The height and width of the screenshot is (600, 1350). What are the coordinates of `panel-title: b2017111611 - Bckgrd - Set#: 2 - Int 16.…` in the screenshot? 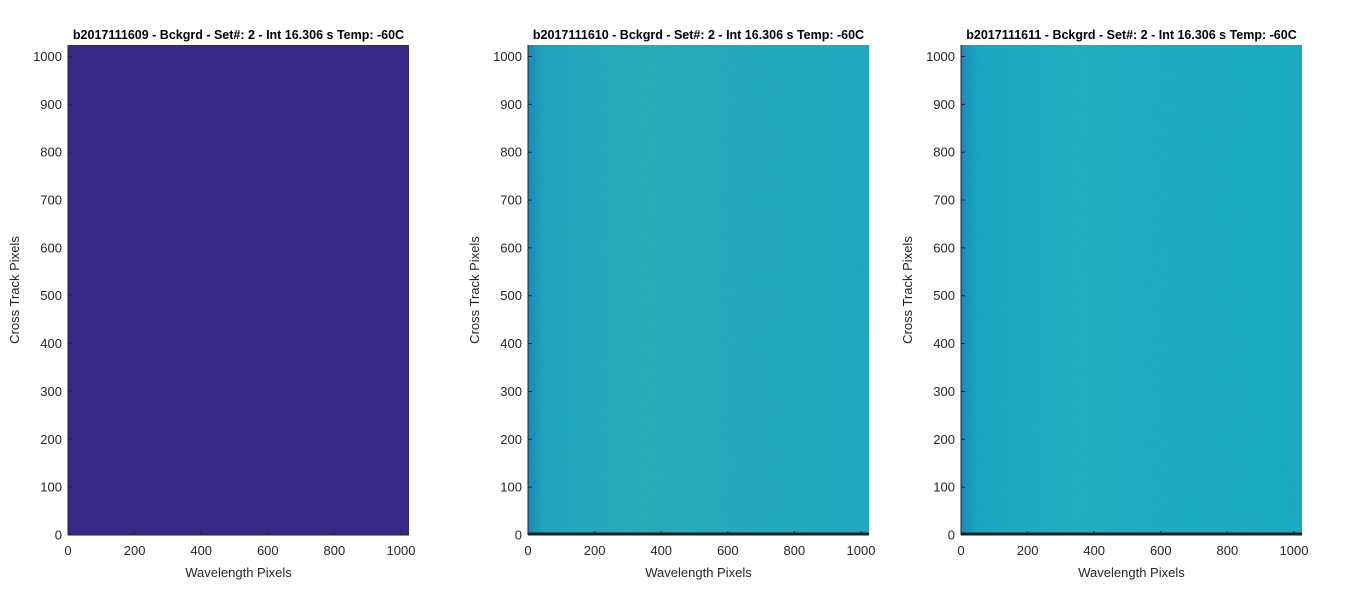 It's located at (1131, 35).